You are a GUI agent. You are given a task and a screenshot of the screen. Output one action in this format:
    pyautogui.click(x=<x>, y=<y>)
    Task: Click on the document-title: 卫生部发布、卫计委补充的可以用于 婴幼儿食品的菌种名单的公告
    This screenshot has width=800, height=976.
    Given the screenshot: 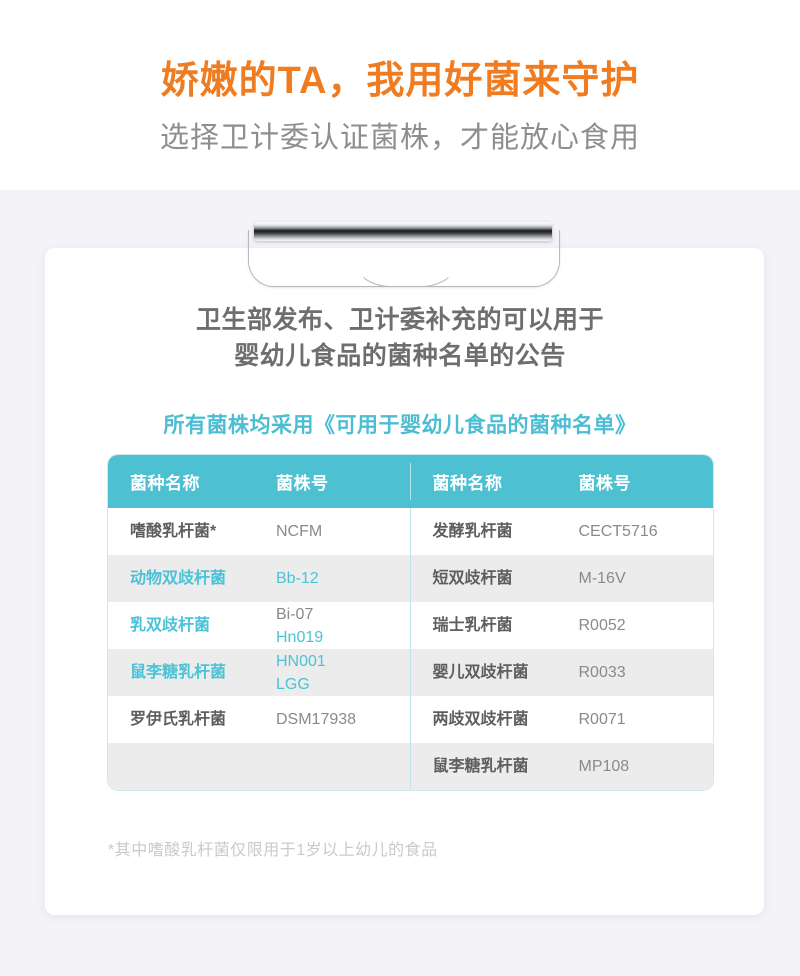 What is the action you would take?
    pyautogui.click(x=400, y=338)
    